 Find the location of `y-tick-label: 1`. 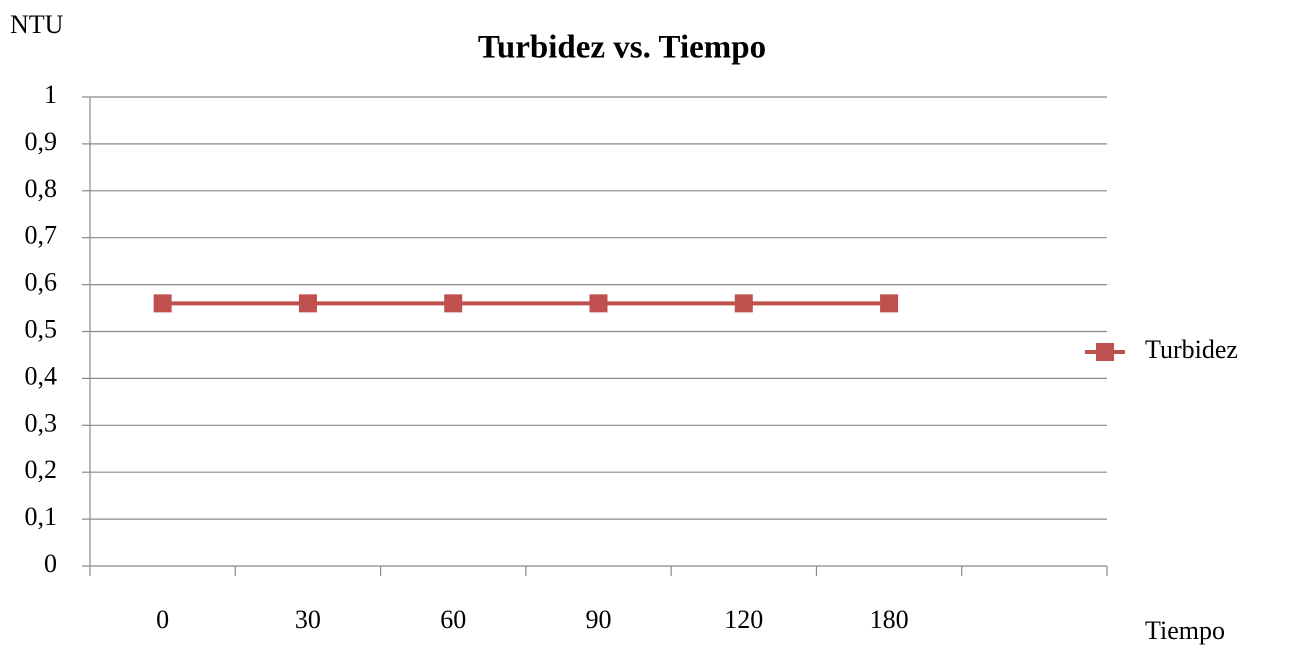

y-tick-label: 1 is located at coordinates (50, 94).